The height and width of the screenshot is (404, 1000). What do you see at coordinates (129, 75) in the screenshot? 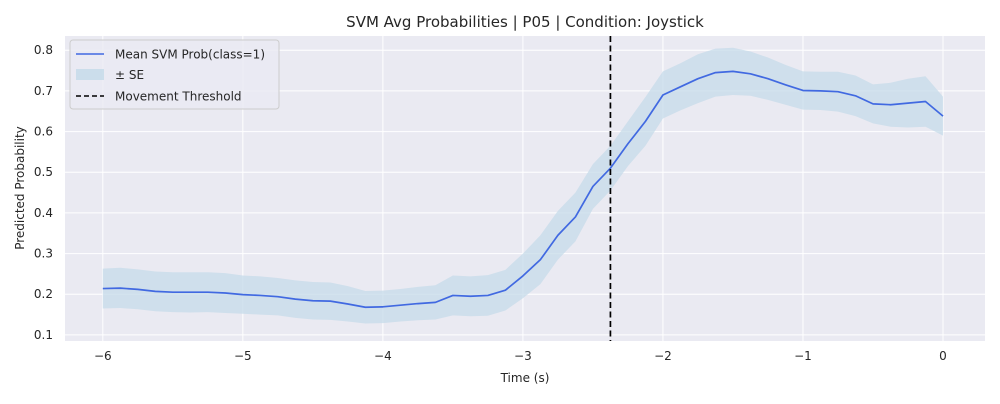
I see `legend-label-se: ± SE` at bounding box center [129, 75].